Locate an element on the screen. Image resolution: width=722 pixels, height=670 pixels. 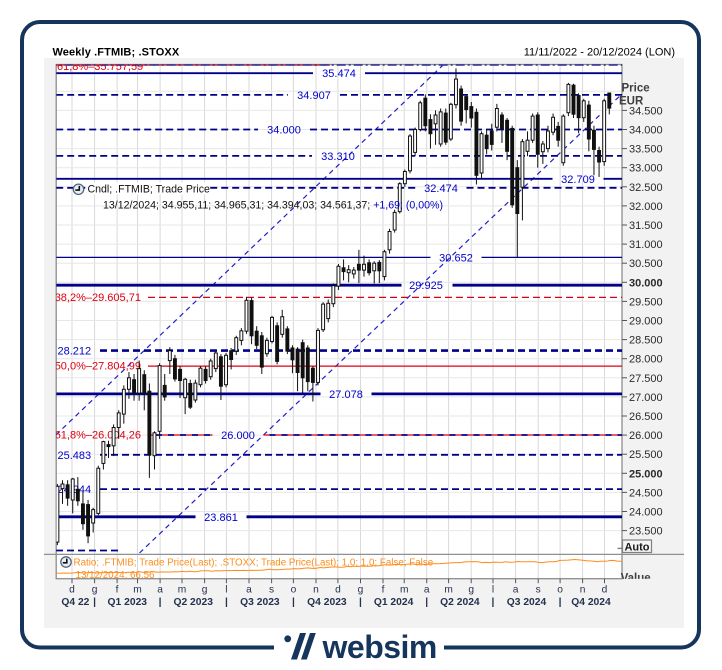
svg-text: 23.500 is located at coordinates (646, 532).